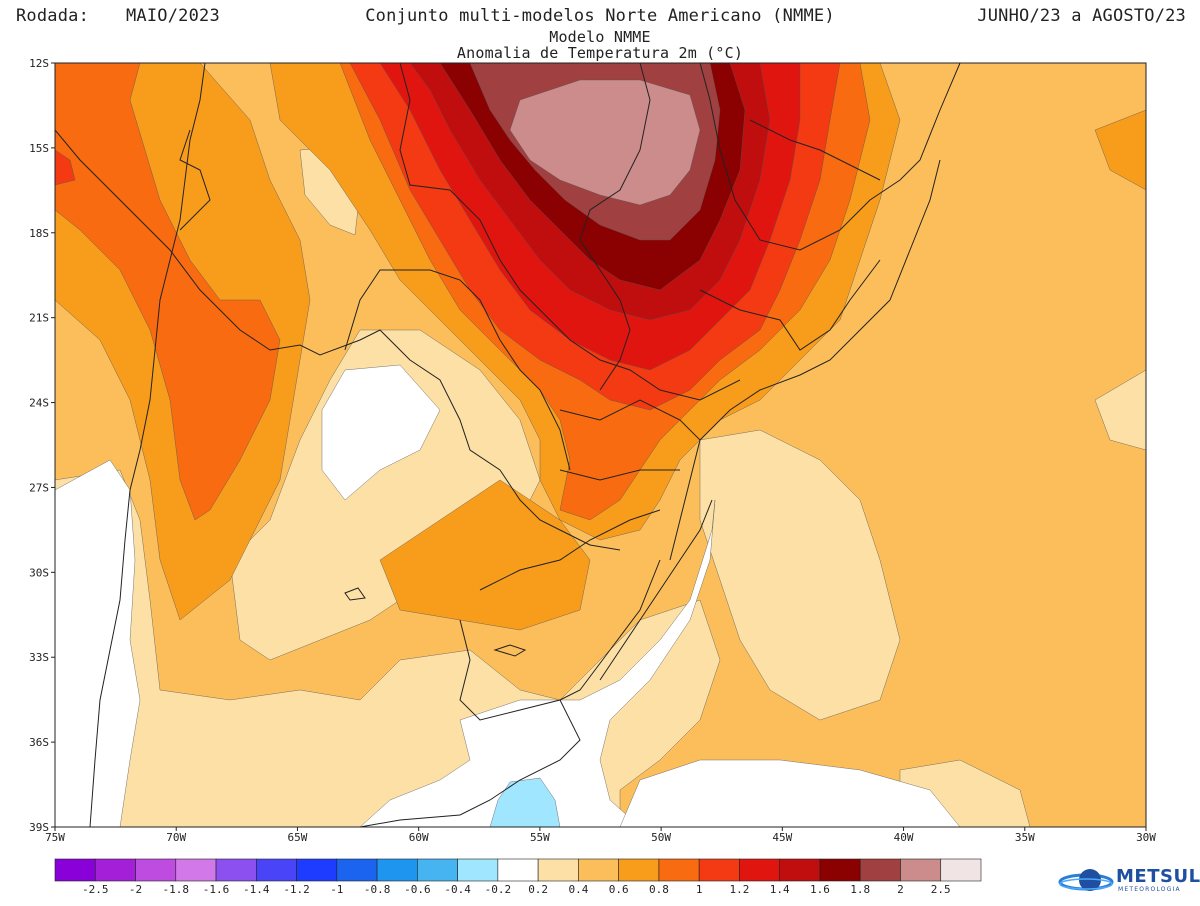 This screenshot has width=1200, height=906. What do you see at coordinates (39, 318) in the screenshot?
I see `lat-tick-label: 21S` at bounding box center [39, 318].